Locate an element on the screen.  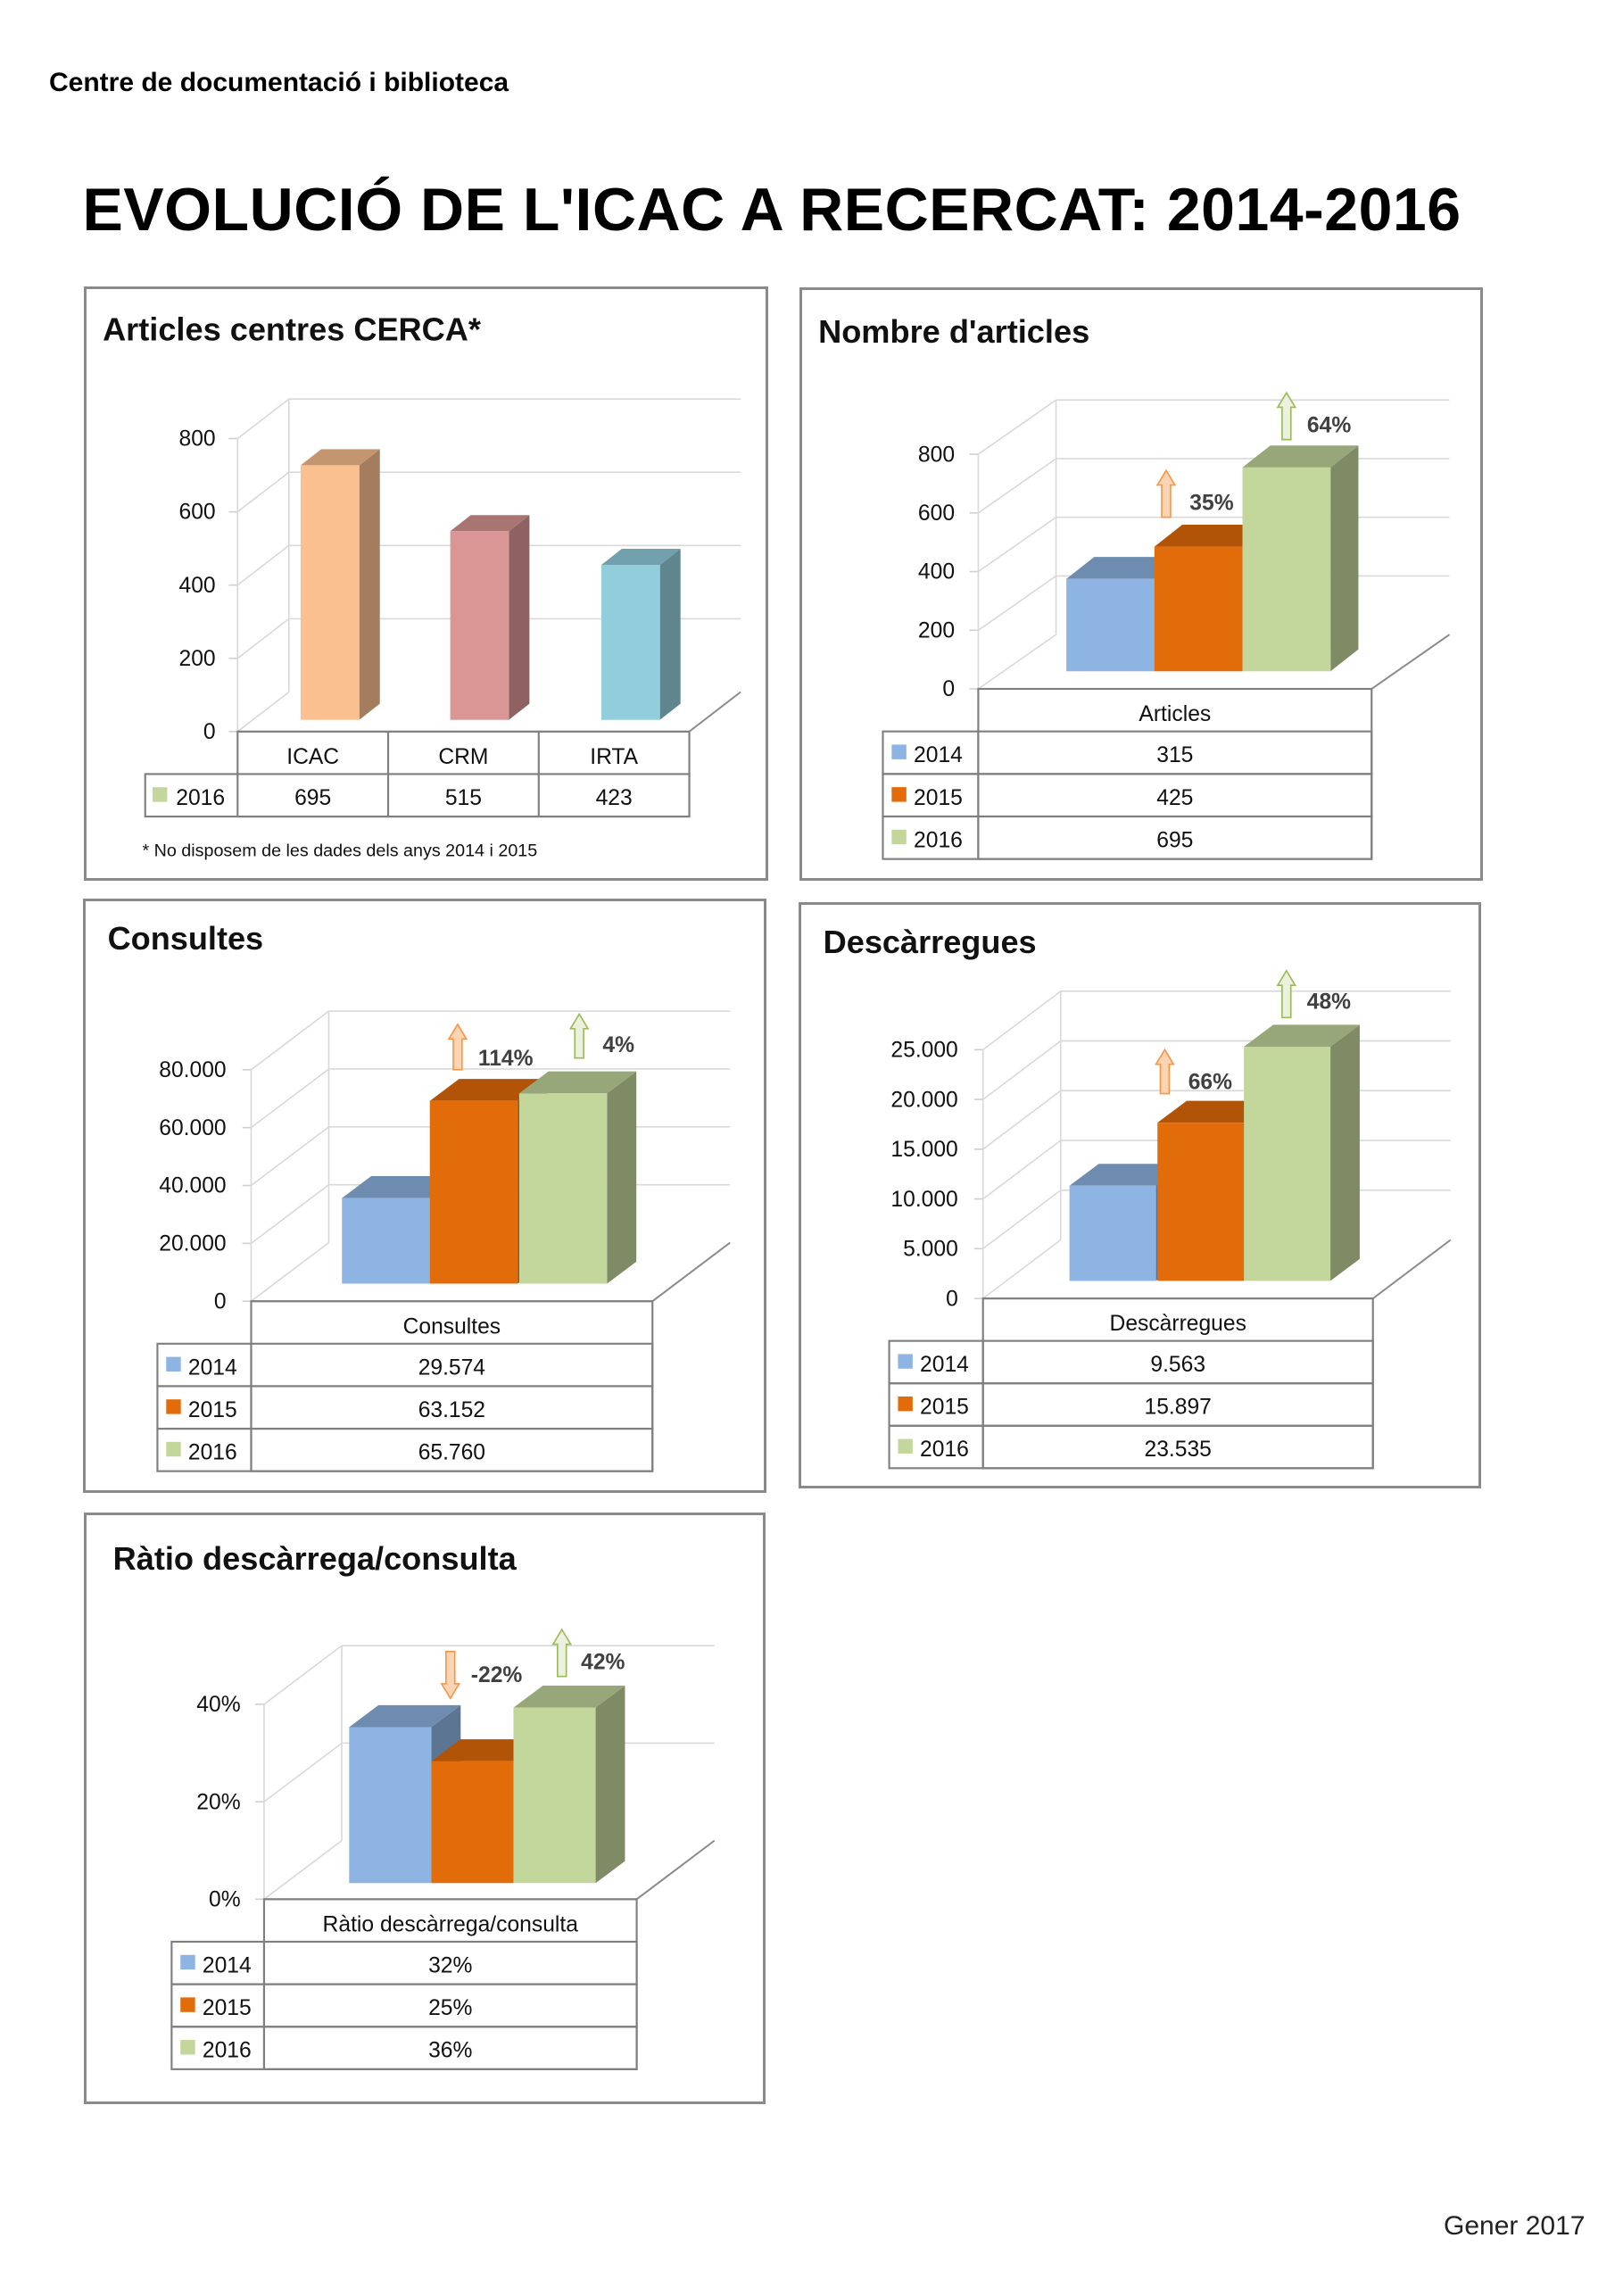
y-tick-label: 40% is located at coordinates (218, 1705).